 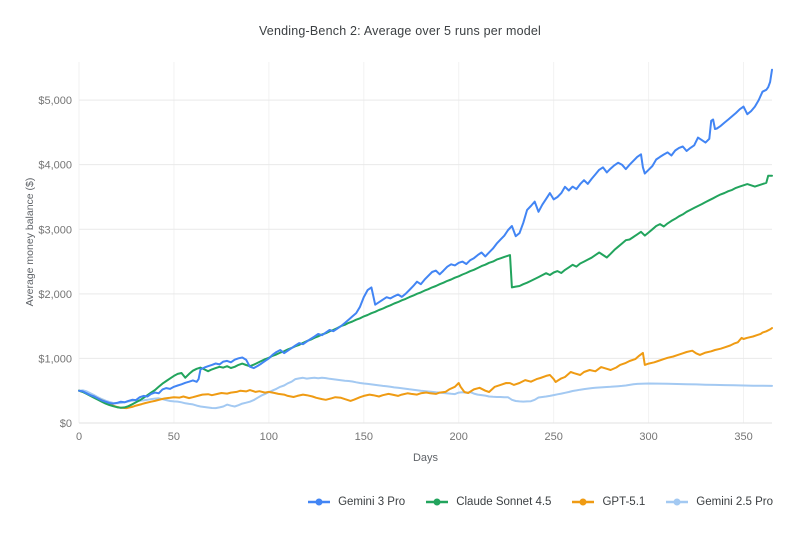 I want to click on legend-item-gemini-2-5-pro: Gemini 2.5 Pro, so click(x=719, y=502).